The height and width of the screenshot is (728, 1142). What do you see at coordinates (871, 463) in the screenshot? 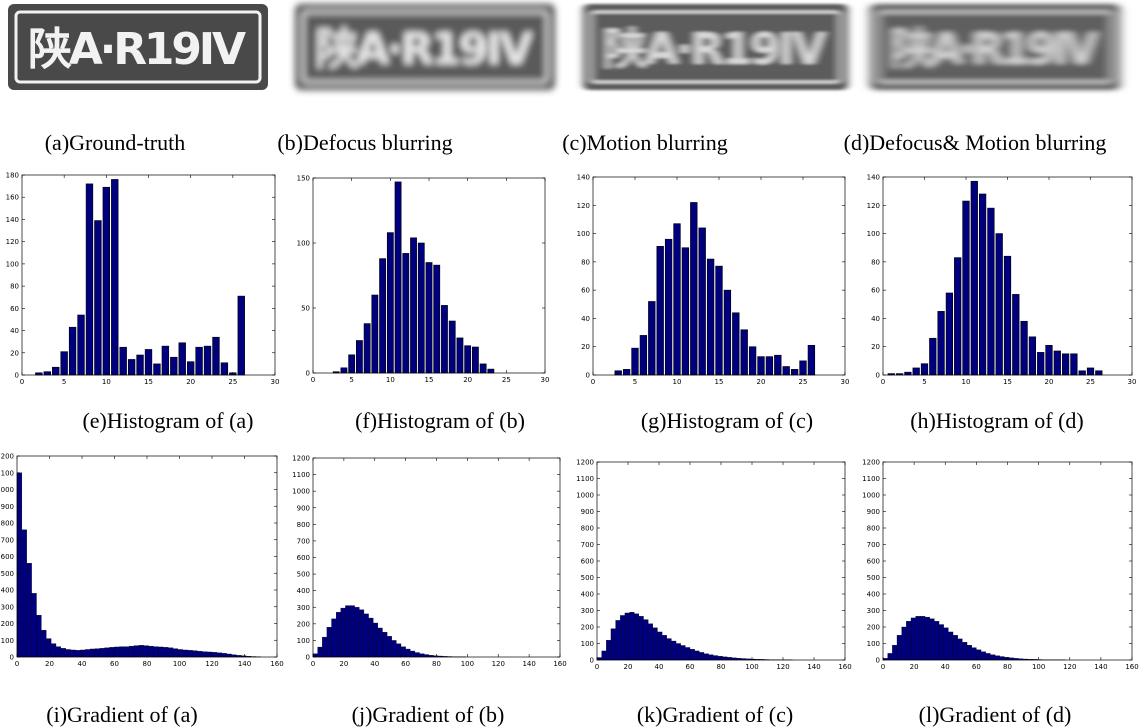
I see `y-tick-label: 1200` at bounding box center [871, 463].